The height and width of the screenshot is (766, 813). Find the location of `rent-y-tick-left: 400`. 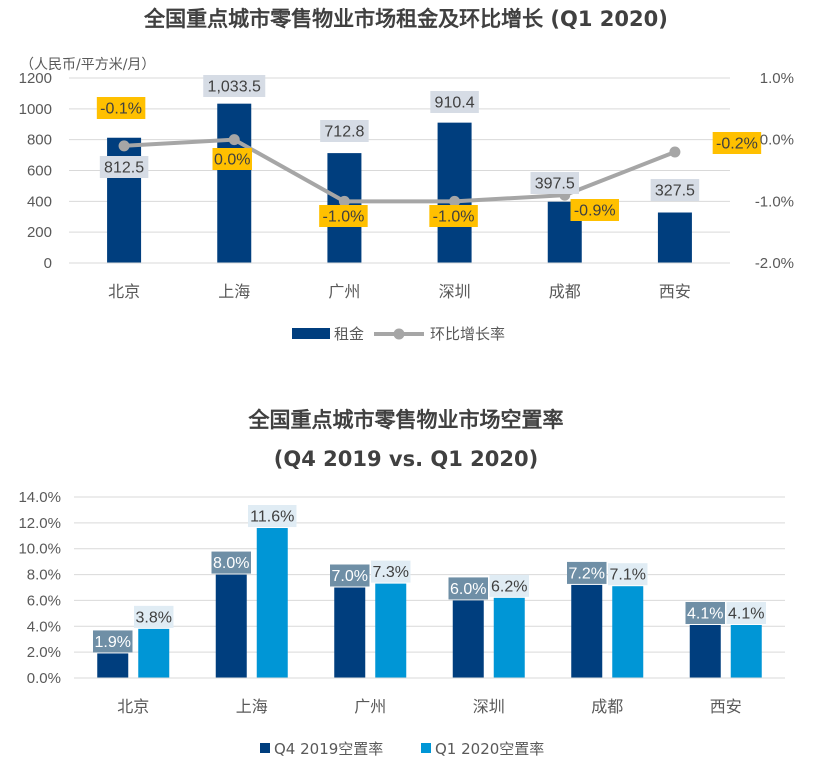

rent-y-tick-left: 400 is located at coordinates (39, 201).